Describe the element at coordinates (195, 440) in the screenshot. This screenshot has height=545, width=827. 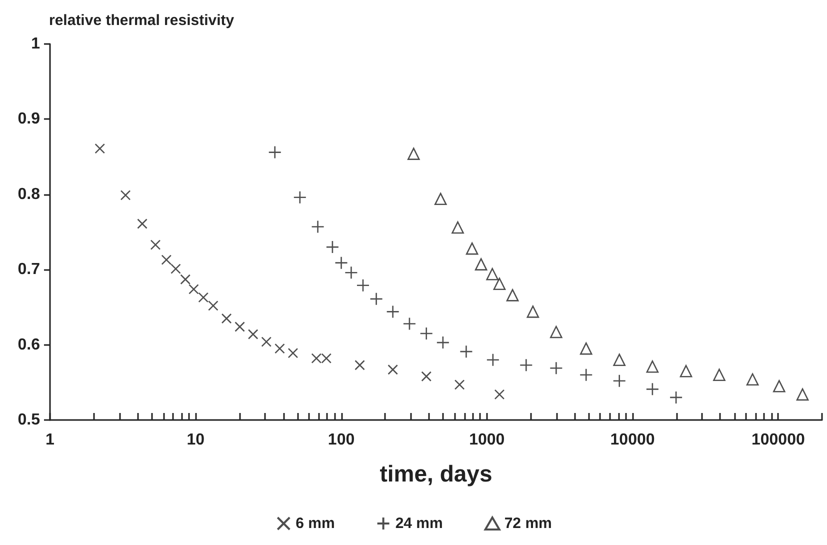
I see `x-tick-label: 10` at that location.